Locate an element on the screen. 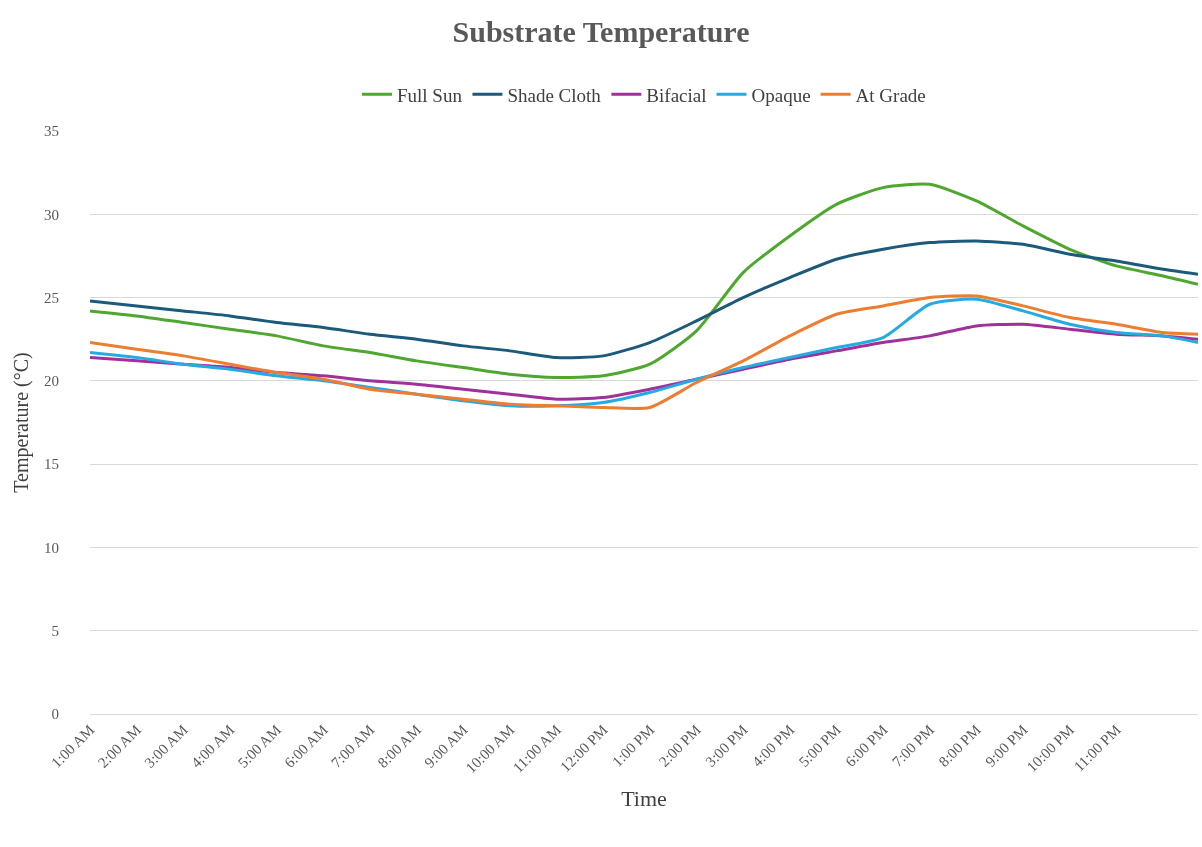 The width and height of the screenshot is (1202, 847). y-tick-label: 30 is located at coordinates (51, 214).